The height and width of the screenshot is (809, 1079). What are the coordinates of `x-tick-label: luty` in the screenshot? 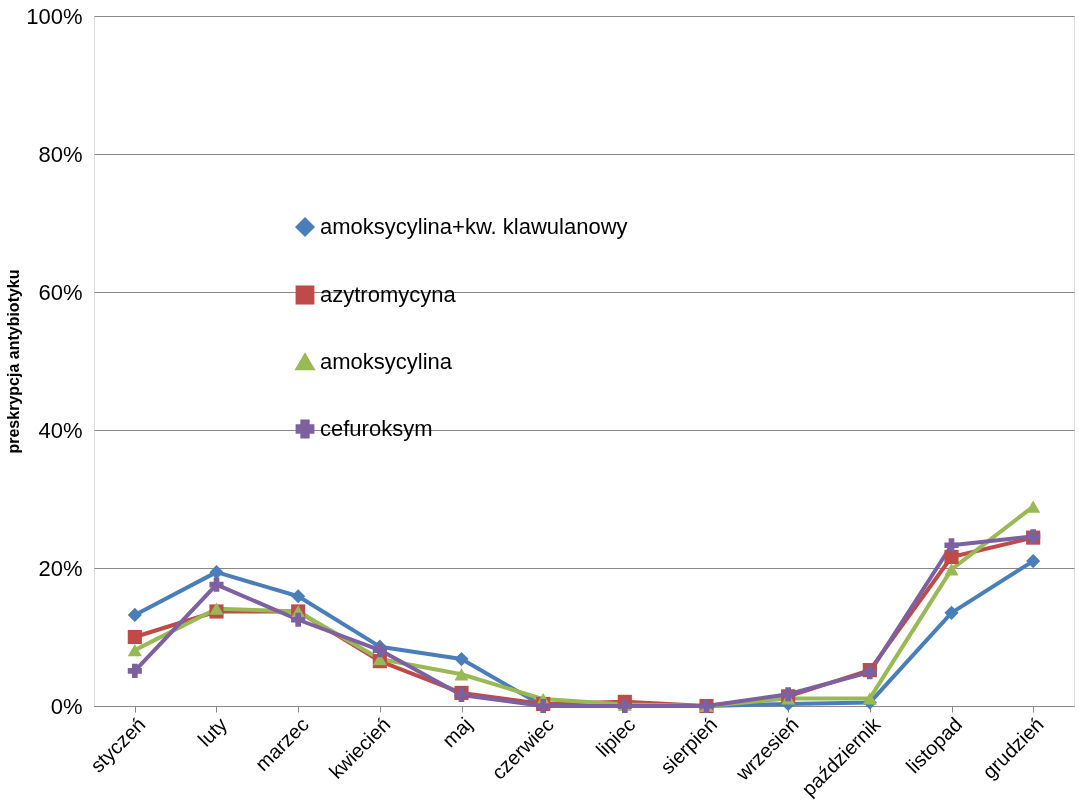 It's located at (212, 732).